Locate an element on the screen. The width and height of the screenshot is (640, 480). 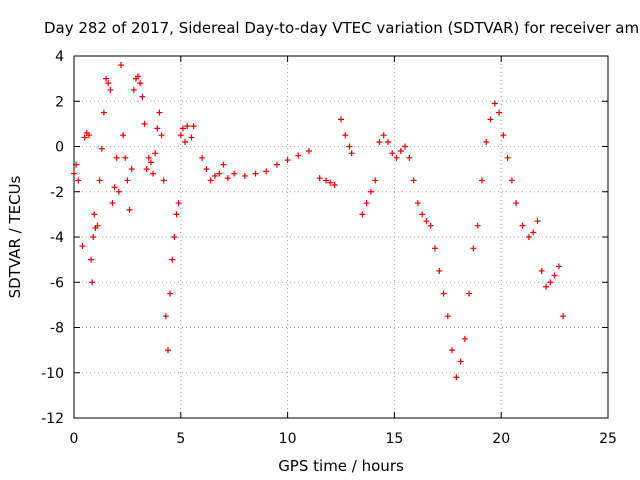
x-tick-label: 20 is located at coordinates (501, 439).